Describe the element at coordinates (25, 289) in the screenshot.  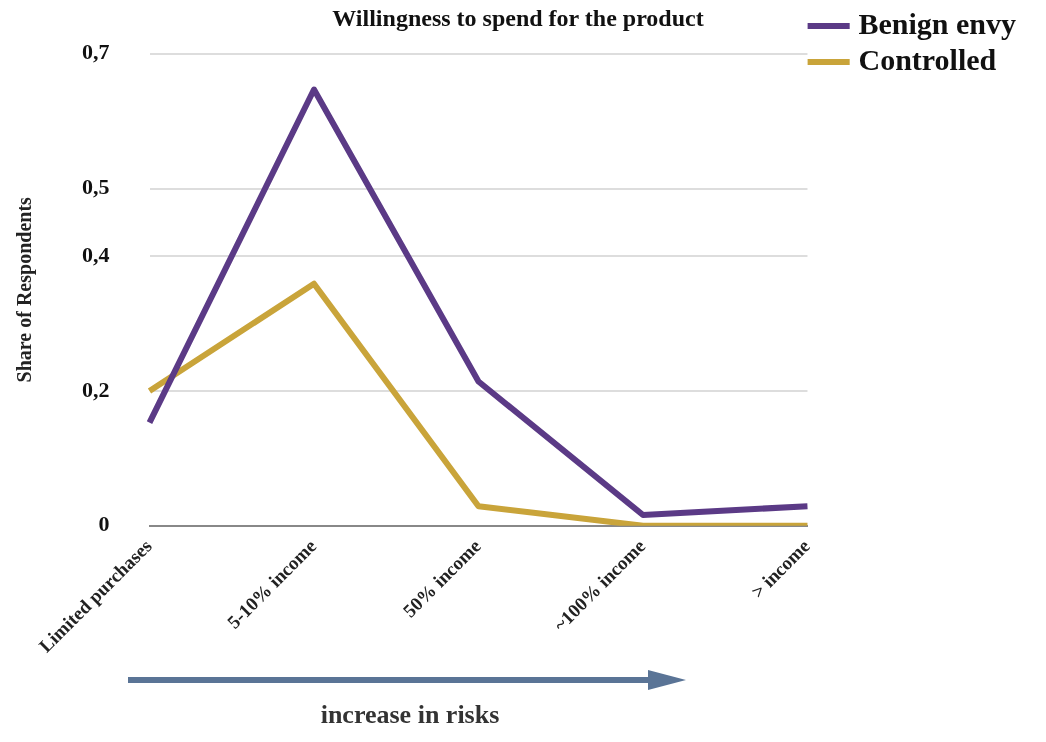
I see `y-axis-title: Share of Respondents` at that location.